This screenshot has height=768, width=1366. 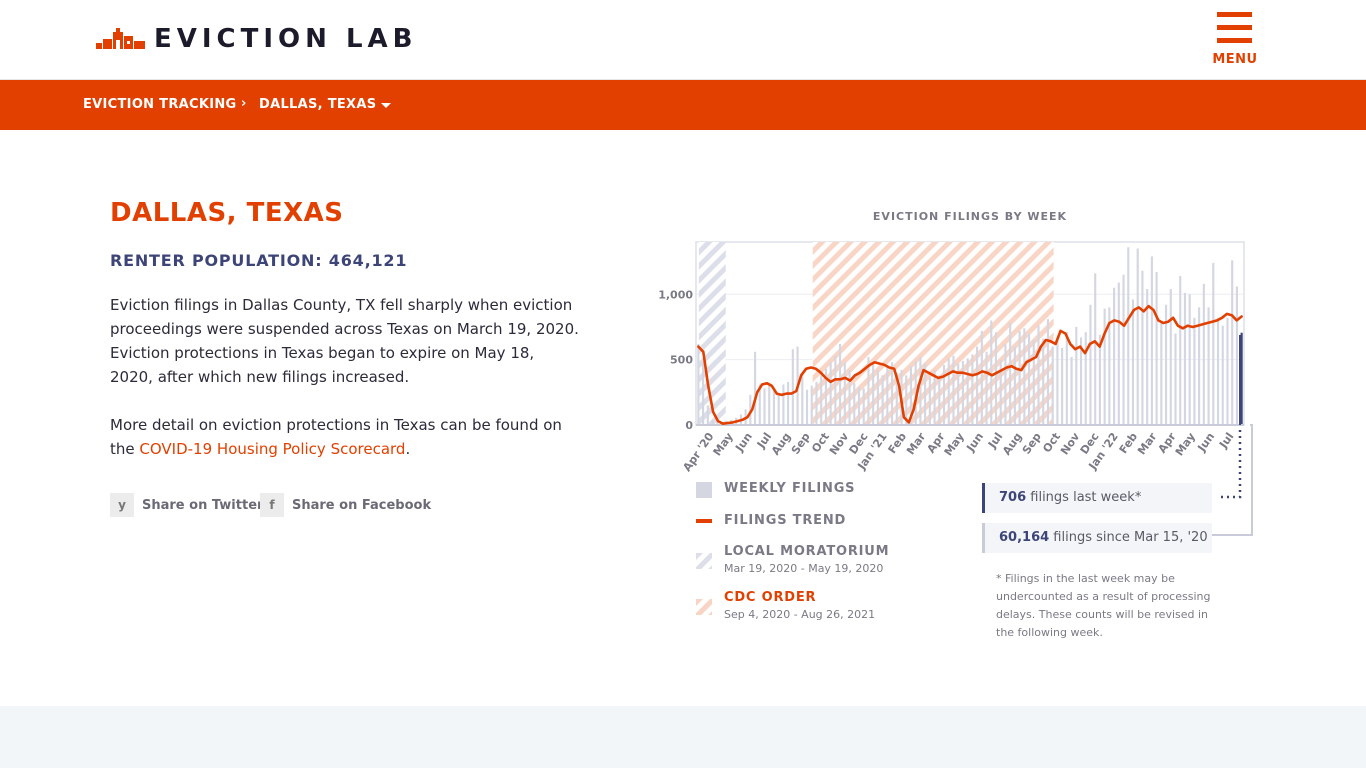 I want to click on stat-last-week-text: filings last week*, so click(x=1084, y=497).